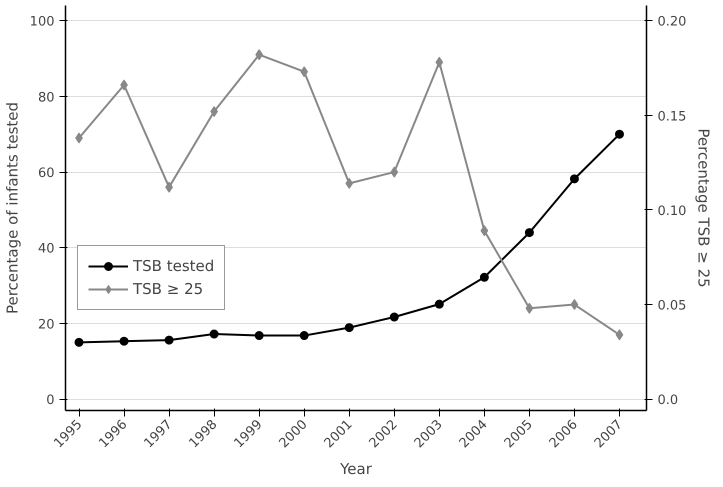 Image resolution: width=723 pixels, height=487 pixels. I want to click on y2-tick-label: 0.05, so click(672, 306).